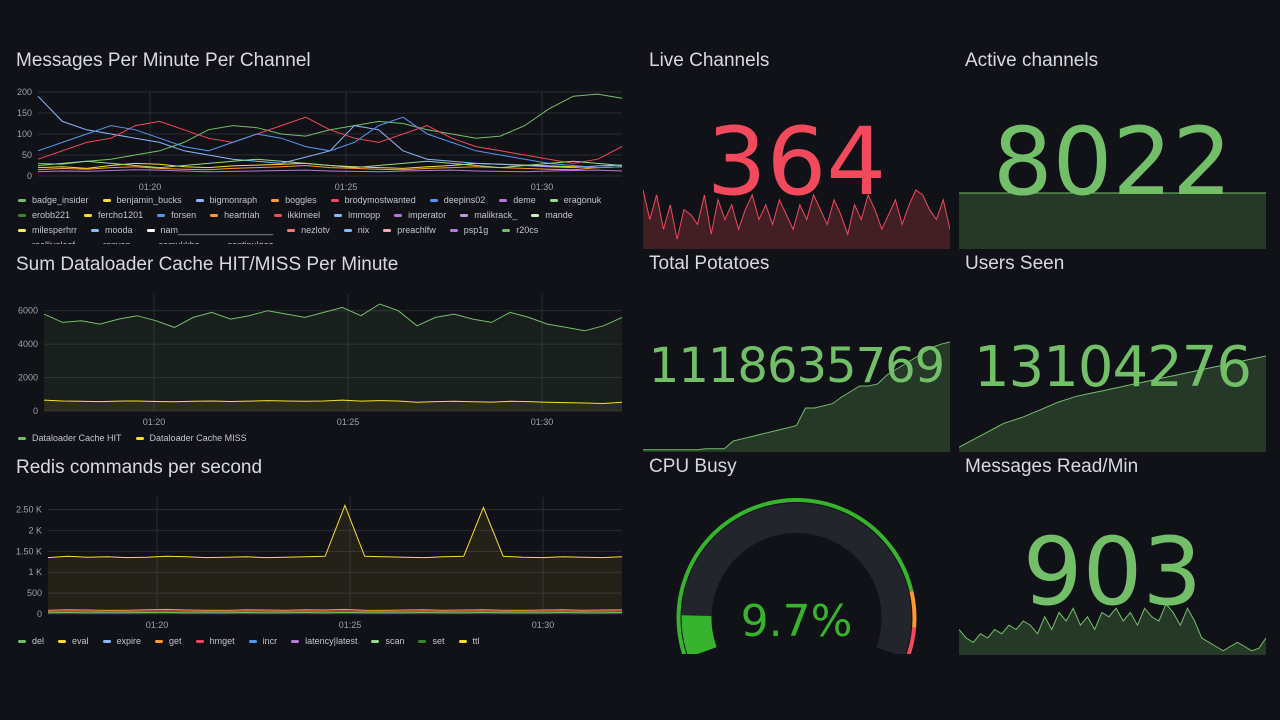 This screenshot has width=1280, height=720. What do you see at coordinates (29, 551) in the screenshot?
I see `y-tick-label: 1.50 K` at bounding box center [29, 551].